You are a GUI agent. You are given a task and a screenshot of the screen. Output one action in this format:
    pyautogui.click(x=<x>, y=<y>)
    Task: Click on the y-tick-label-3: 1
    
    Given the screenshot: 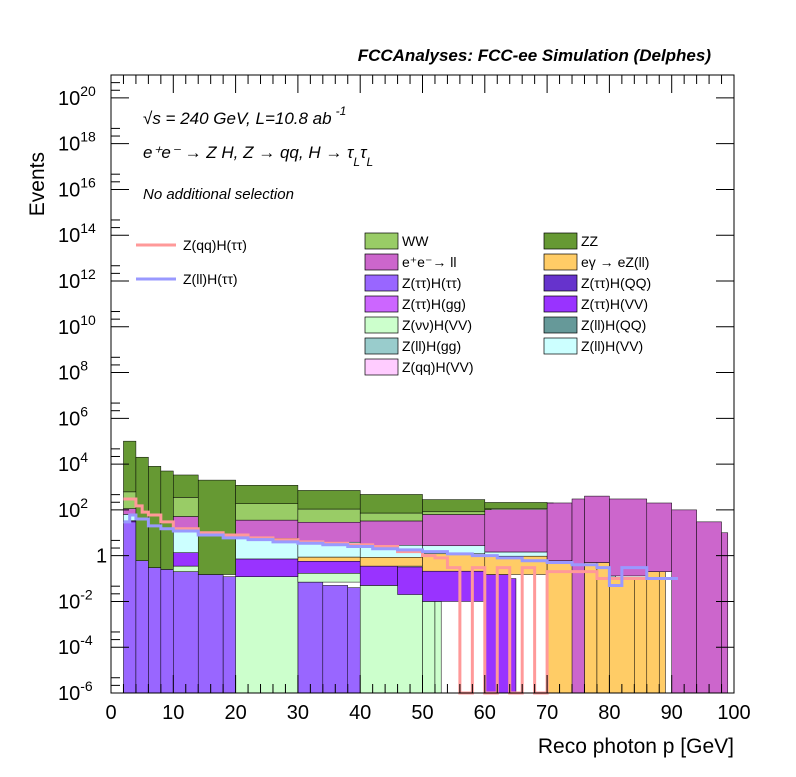 What is the action you would take?
    pyautogui.click(x=101, y=557)
    